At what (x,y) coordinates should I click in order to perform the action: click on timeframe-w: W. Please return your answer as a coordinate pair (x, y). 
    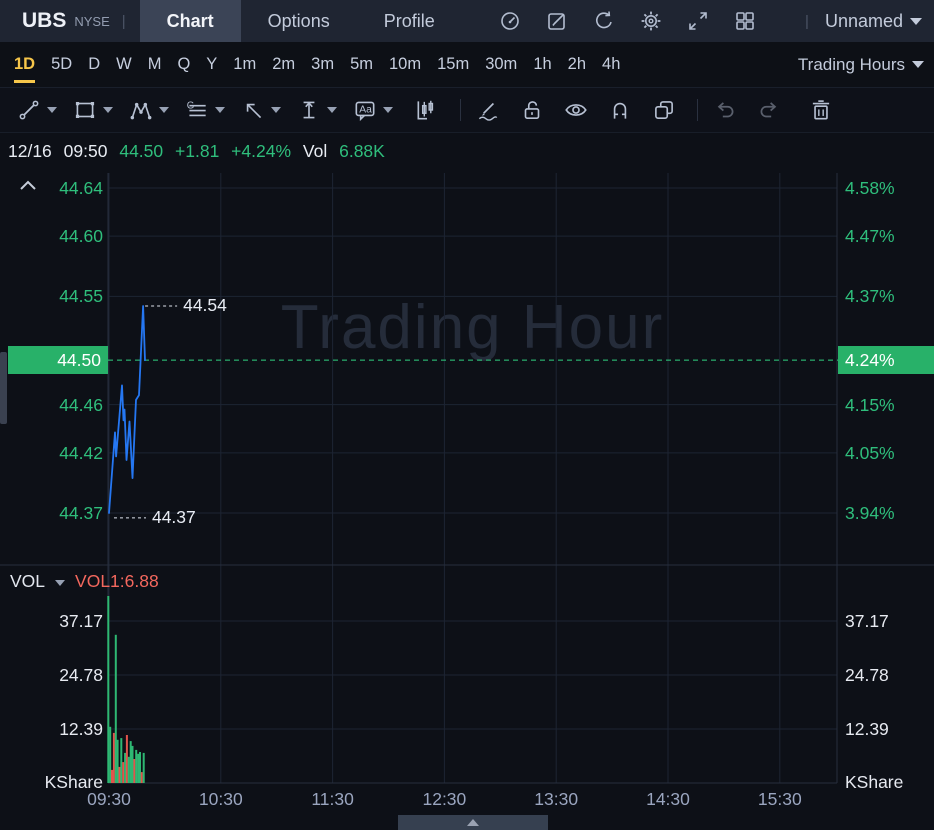
    Looking at the image, I should click on (124, 64).